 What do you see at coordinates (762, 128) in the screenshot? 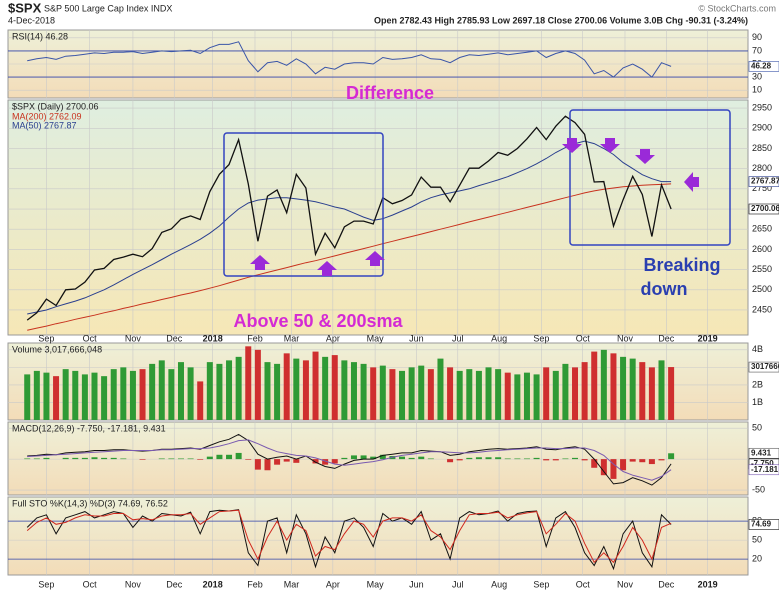
I see `y-tick-label: 2900` at bounding box center [762, 128].